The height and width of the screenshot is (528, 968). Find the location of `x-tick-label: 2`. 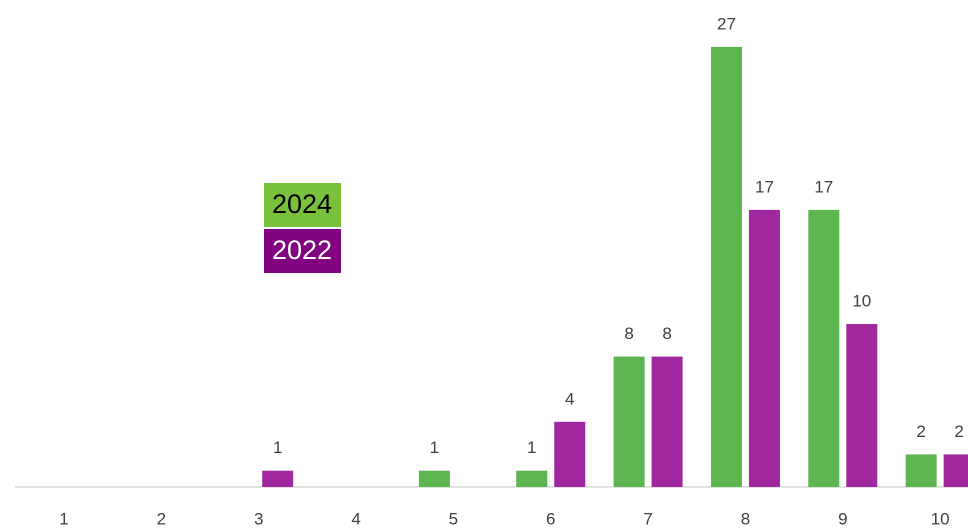

x-tick-label: 2 is located at coordinates (161, 518).